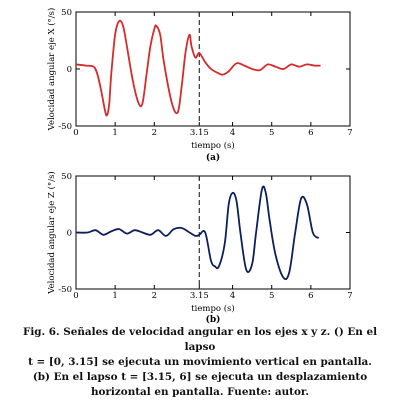 Image resolution: width=400 pixels, height=400 pixels. I want to click on series-line, so click(197, 233).